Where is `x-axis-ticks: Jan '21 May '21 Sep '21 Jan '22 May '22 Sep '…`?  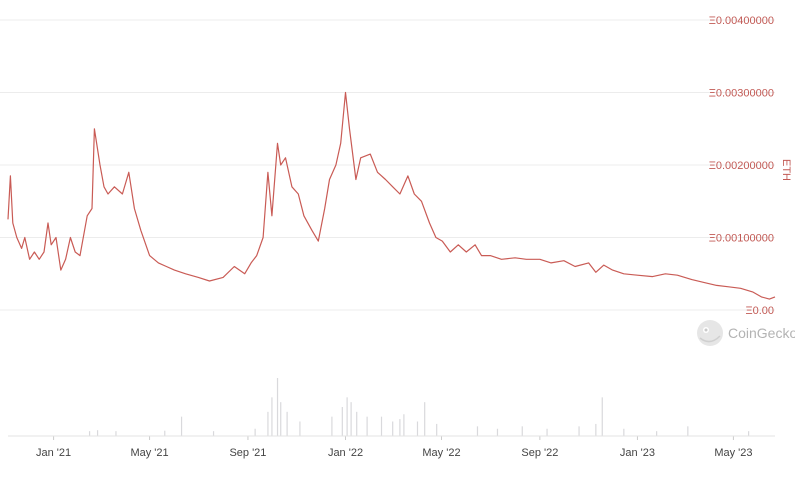 x-axis-ticks: Jan '21 May '21 Sep '21 Jan '22 May '22 Sep '… is located at coordinates (391, 447).